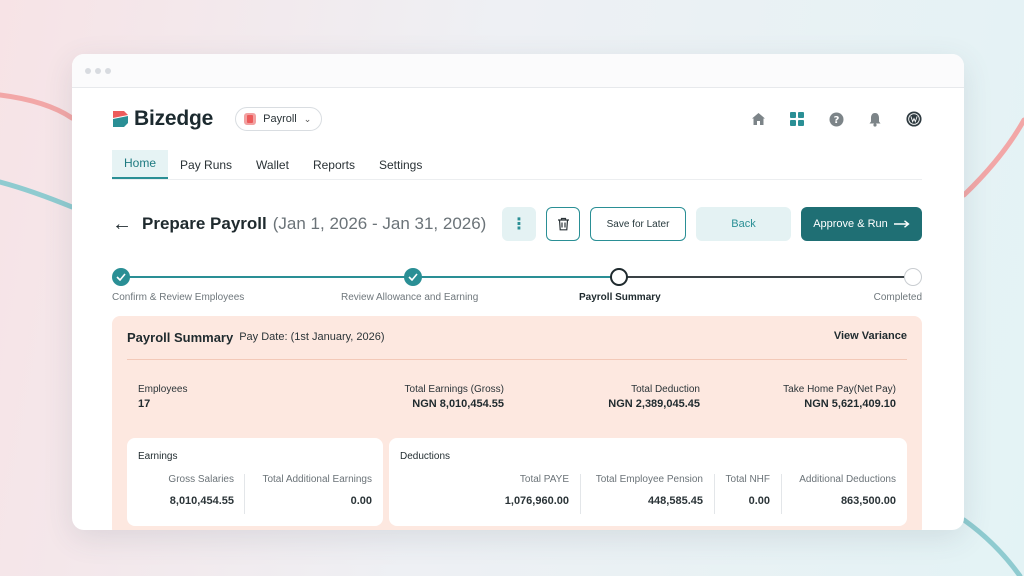  I want to click on help-icon: ?, so click(836, 119).